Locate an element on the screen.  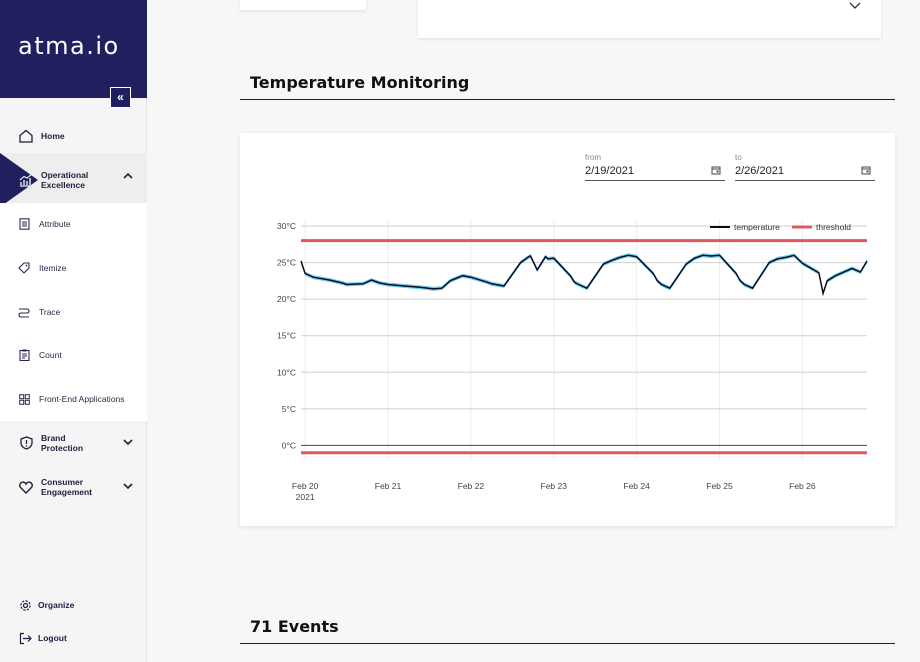
nav-operational-excellence: Operational Excellence is located at coordinates (73, 180).